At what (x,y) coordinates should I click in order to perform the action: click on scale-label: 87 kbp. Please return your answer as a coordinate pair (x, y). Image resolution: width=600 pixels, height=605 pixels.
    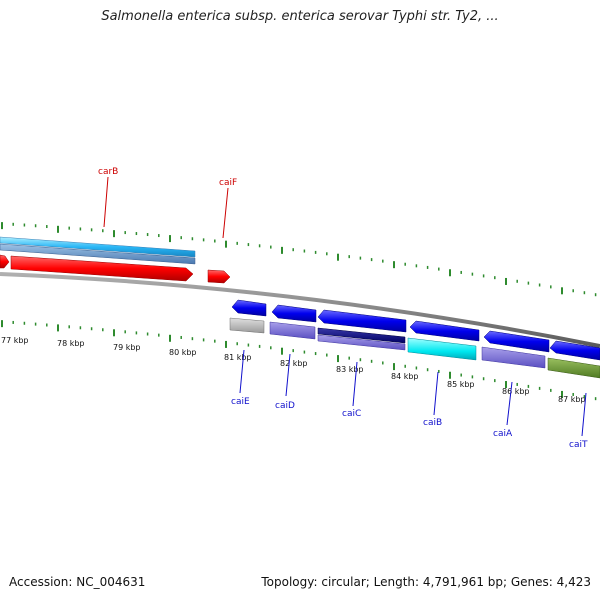
    Looking at the image, I should click on (572, 399).